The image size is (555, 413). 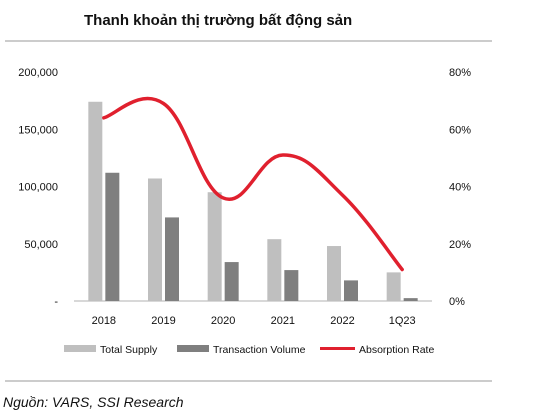 What do you see at coordinates (460, 130) in the screenshot?
I see `right-axis-tick-label: 60%` at bounding box center [460, 130].